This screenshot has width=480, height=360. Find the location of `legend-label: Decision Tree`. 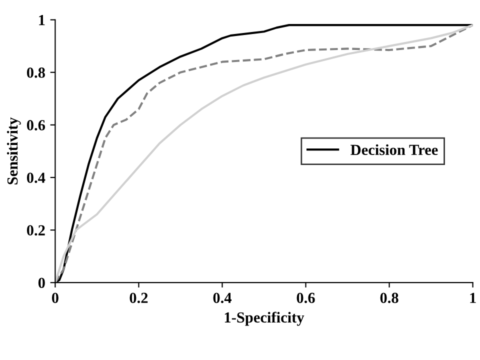

legend-label: Decision Tree is located at coordinates (394, 150).